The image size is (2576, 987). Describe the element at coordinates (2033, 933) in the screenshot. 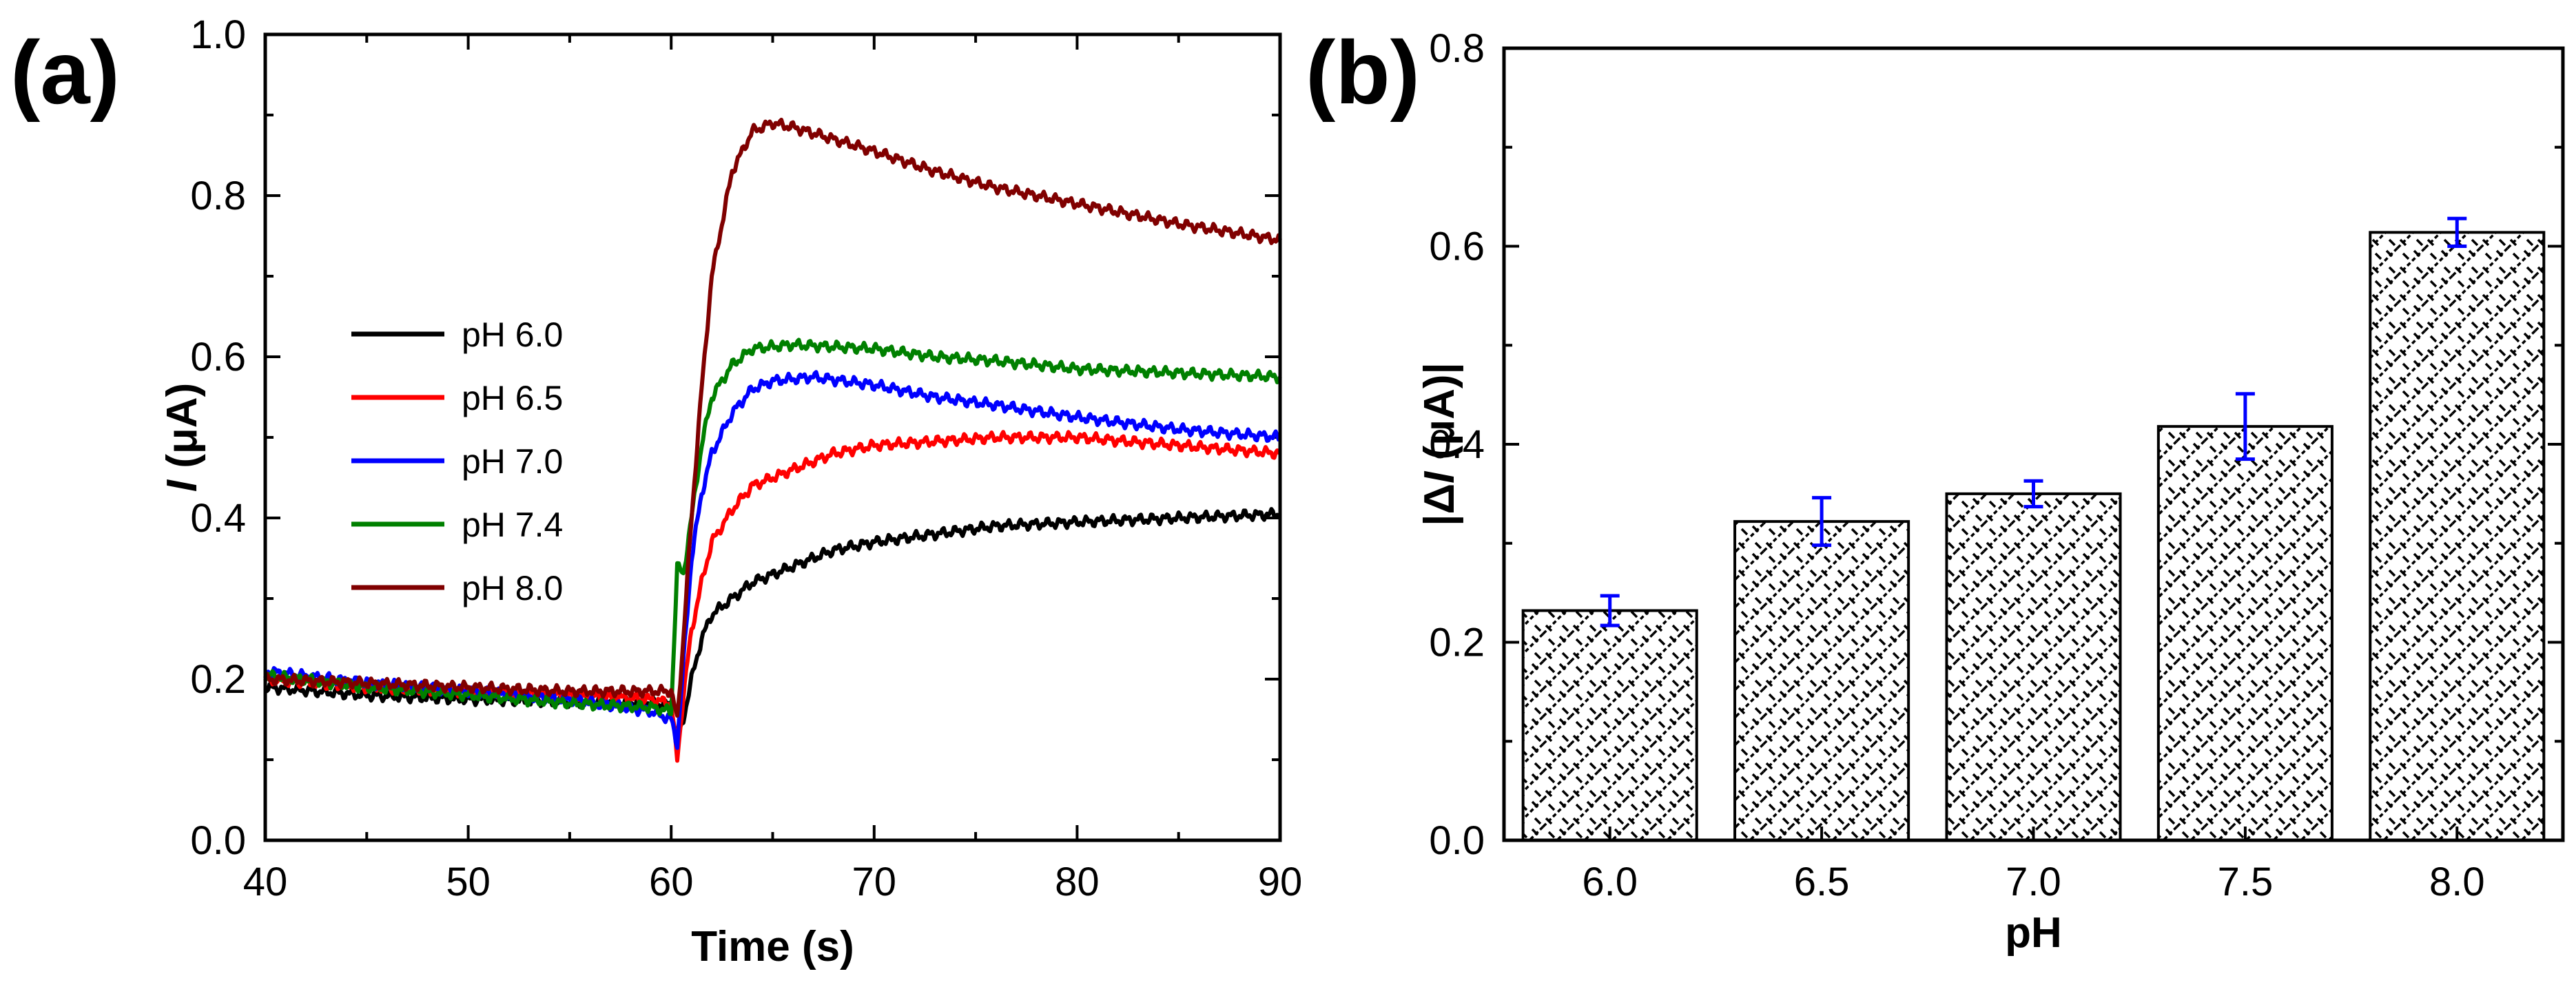

I see `panel-b-x-axis-title: pH` at that location.